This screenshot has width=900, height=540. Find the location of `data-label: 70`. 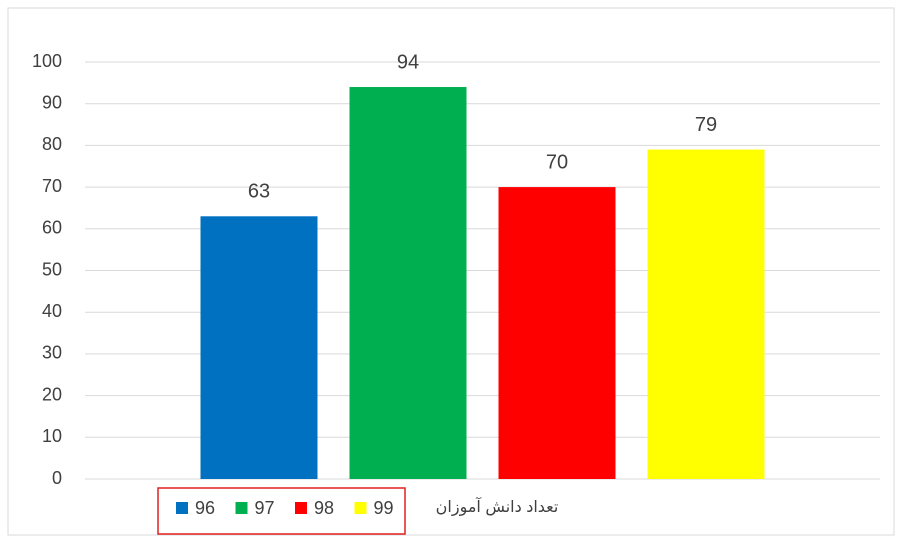

data-label: 70 is located at coordinates (557, 162).